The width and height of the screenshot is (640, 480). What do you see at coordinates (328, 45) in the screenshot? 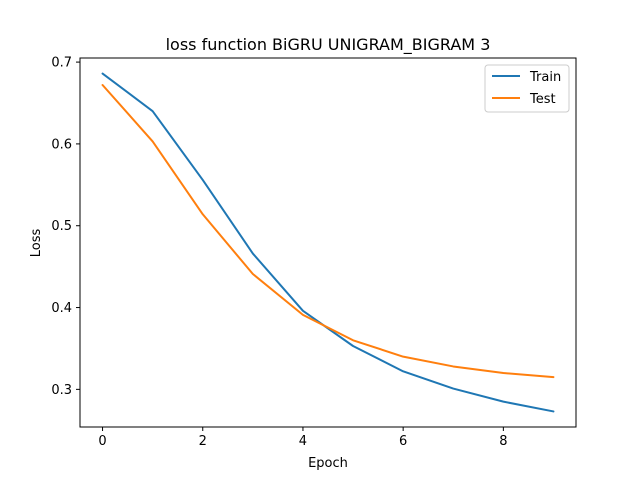
I see `chart-title: loss function BiGRU UNIGRAM_BIGRAM 3` at bounding box center [328, 45].